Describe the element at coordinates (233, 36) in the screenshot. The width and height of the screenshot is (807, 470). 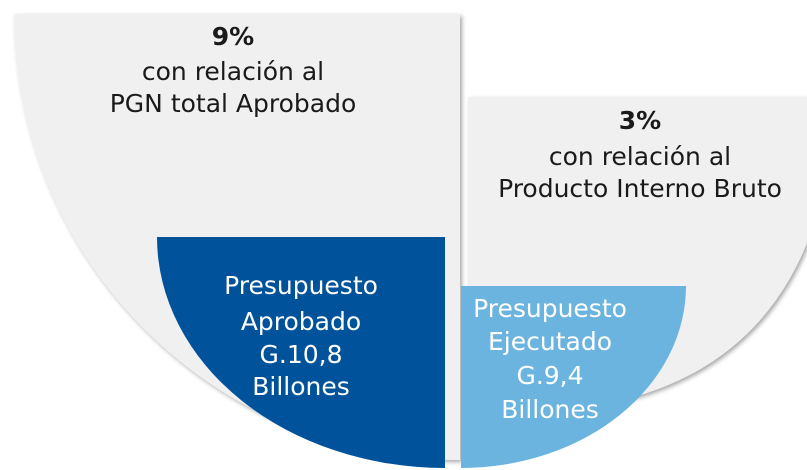
I see `approved-percent: 9%` at that location.